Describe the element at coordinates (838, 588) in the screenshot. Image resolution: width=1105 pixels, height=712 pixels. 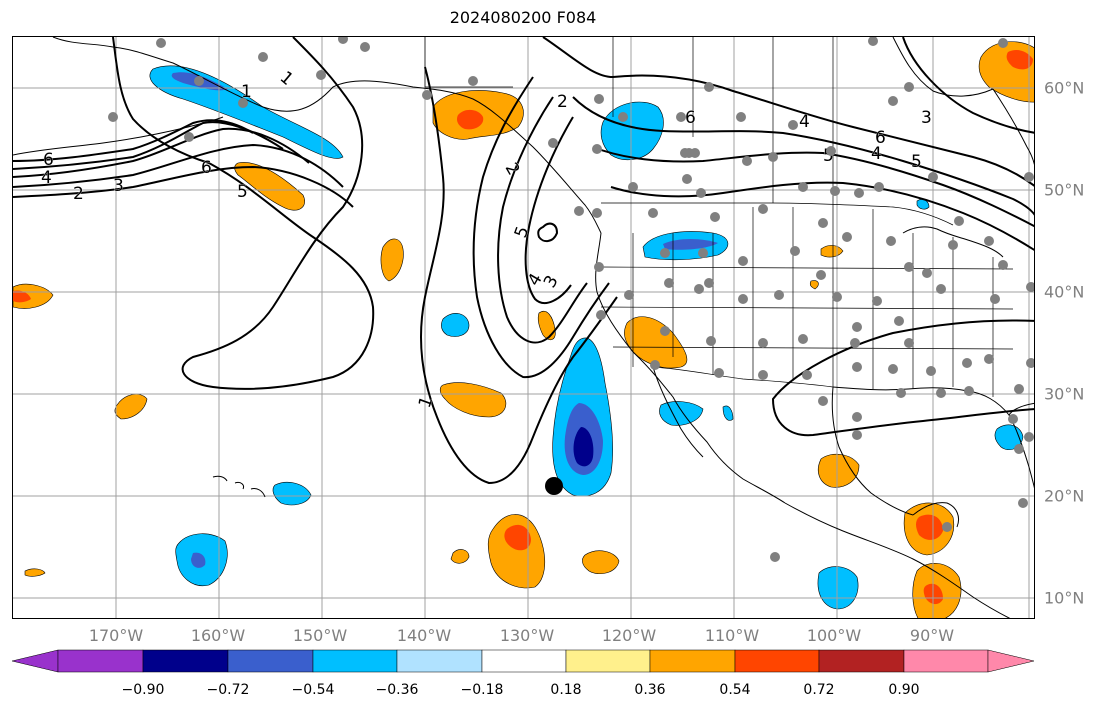
I see `negative-anomaly-carib-east` at that location.